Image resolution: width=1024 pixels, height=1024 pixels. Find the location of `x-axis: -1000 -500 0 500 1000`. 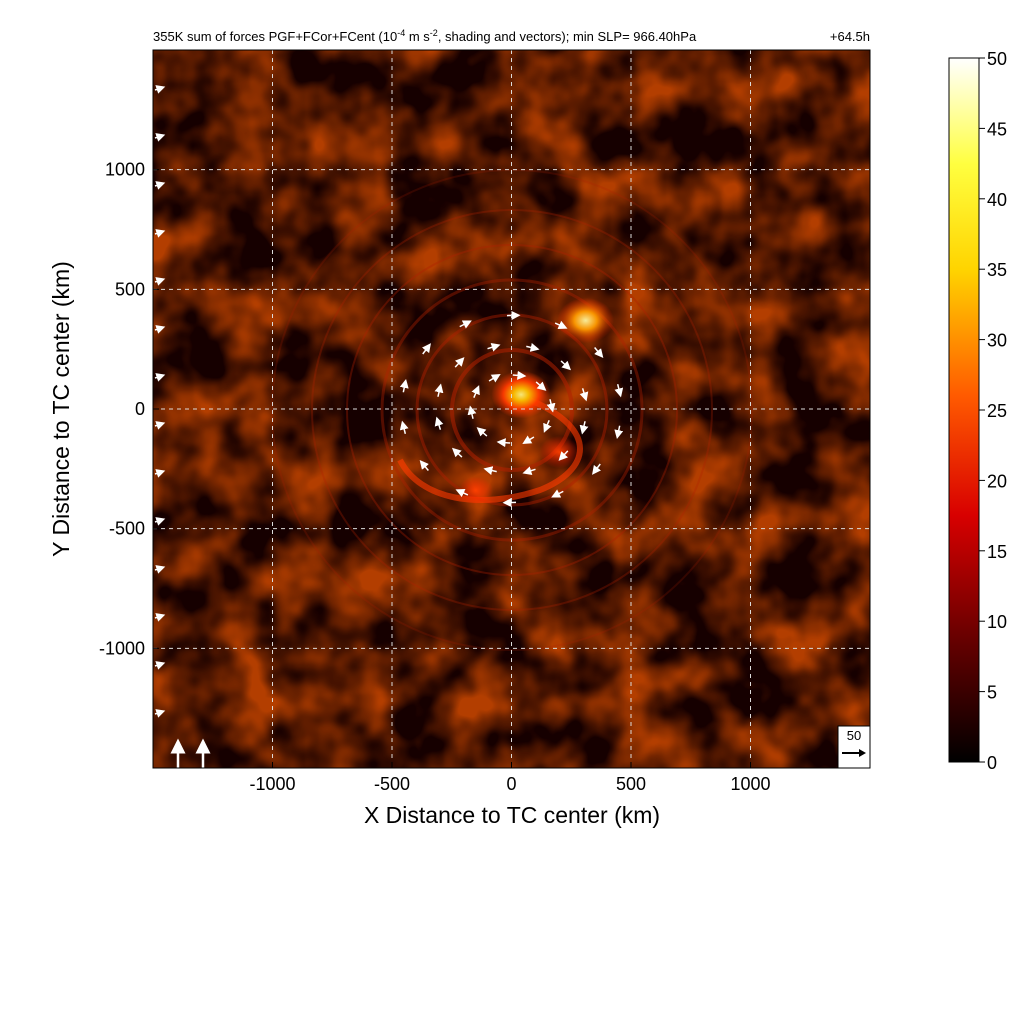

x-axis: -1000 -500 0 500 1000 is located at coordinates (510, 778).